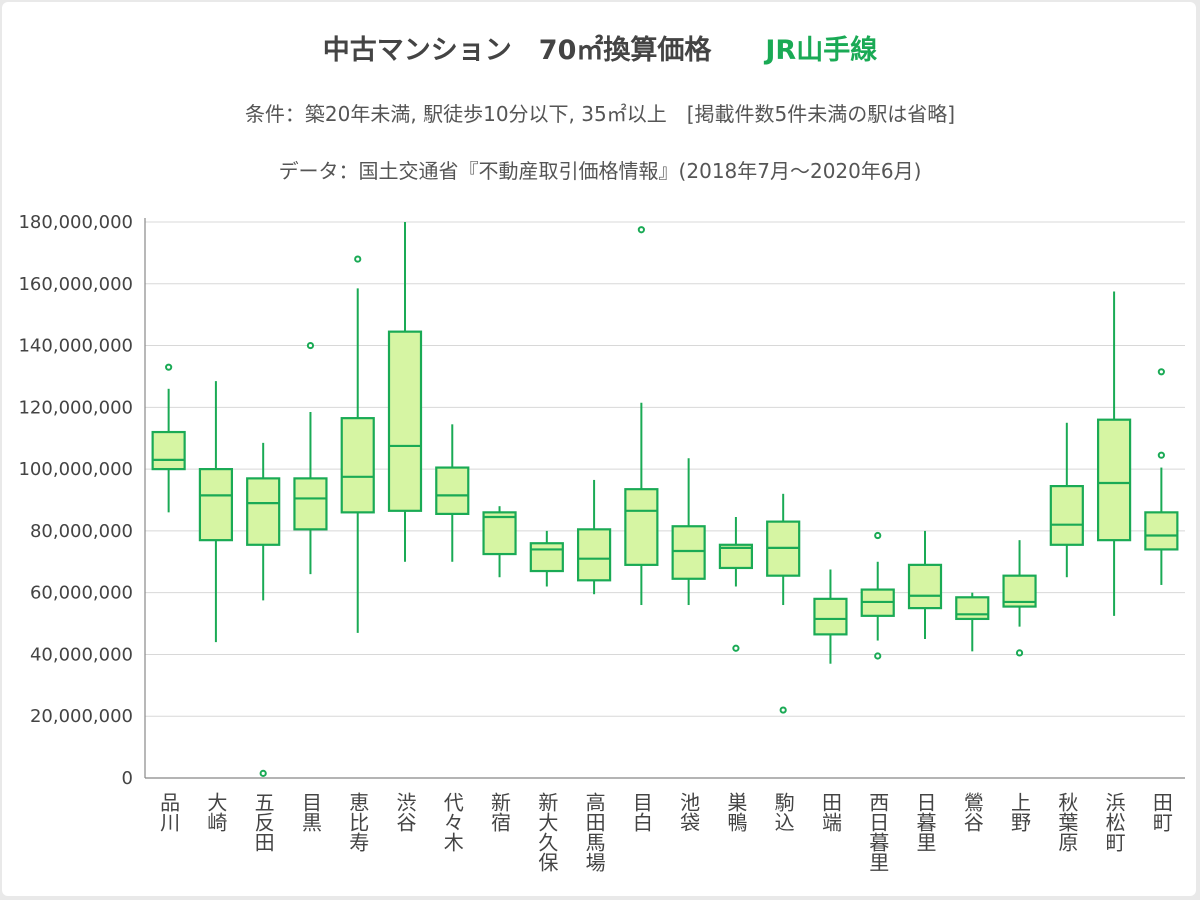  What do you see at coordinates (81, 716) in the screenshot?
I see `y-tick-label: 20,000,000` at bounding box center [81, 716].